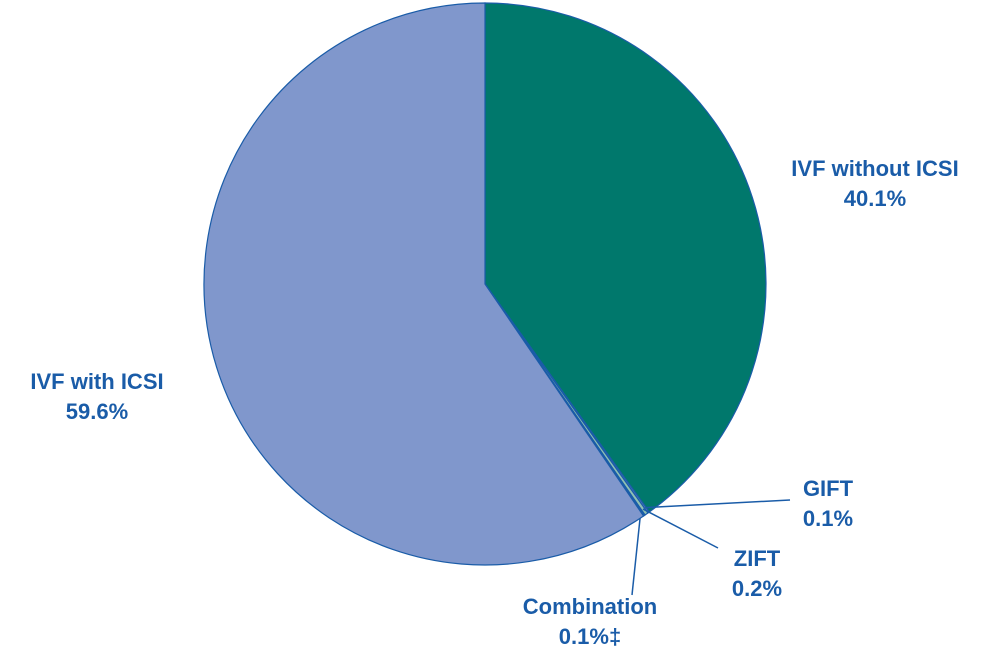 The image size is (999, 650). Describe the element at coordinates (828, 518) in the screenshot. I see `slice-value-label: 0.1%` at that location.